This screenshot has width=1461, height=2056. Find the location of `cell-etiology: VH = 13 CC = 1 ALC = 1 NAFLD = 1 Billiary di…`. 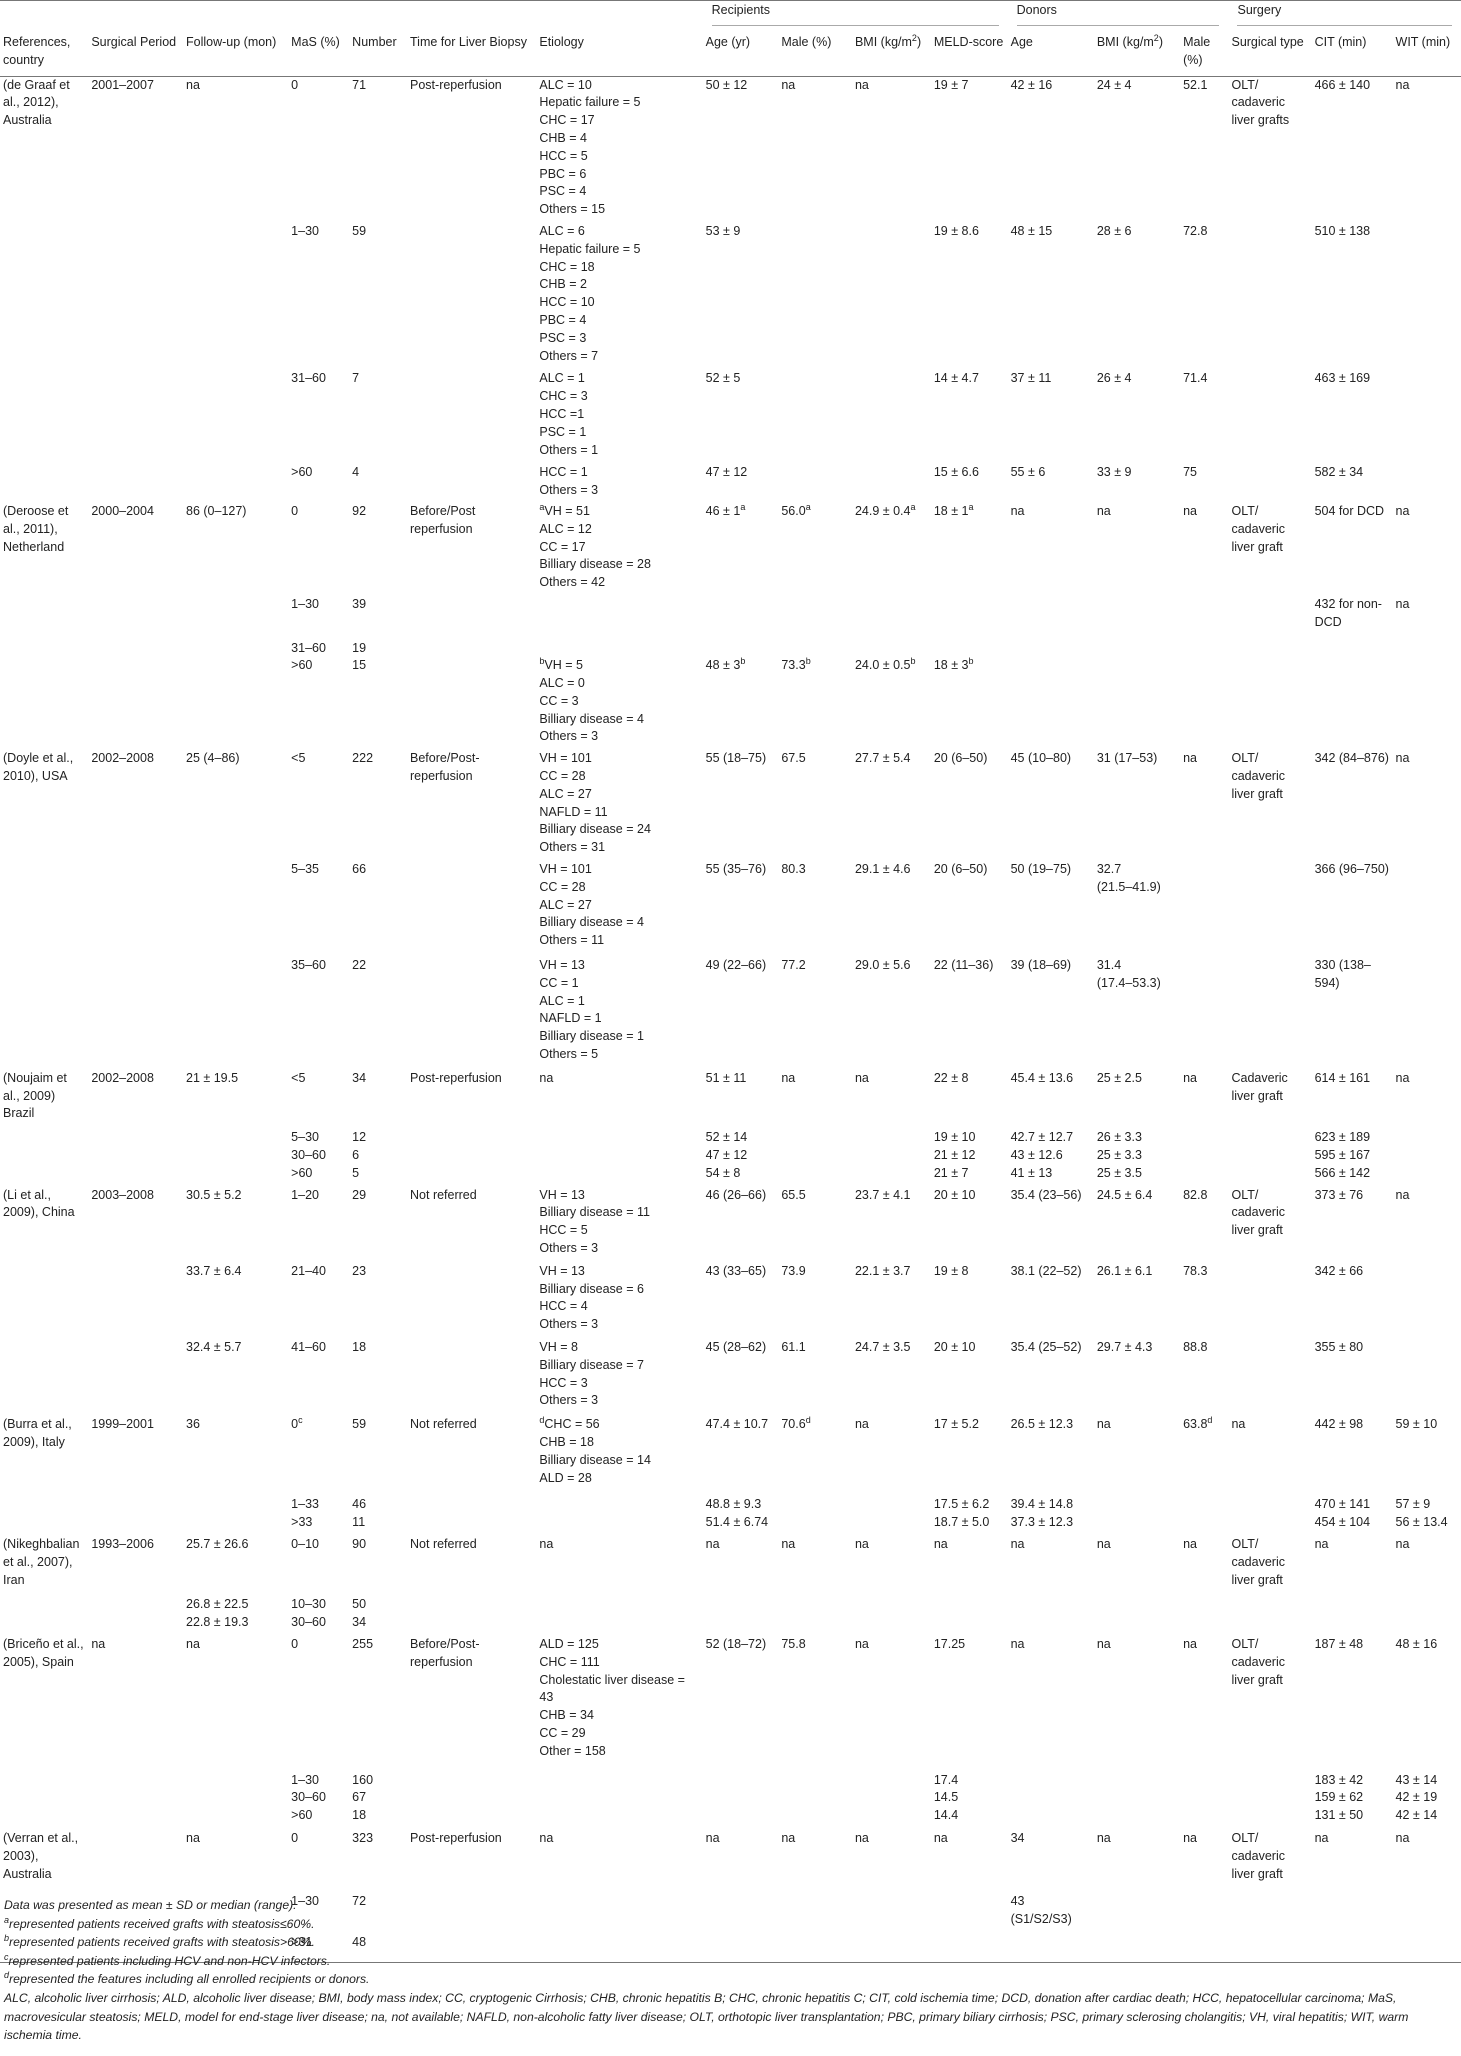

cell-etiology: VH = 13 CC = 1 ALC = 1 NAFLD = 1 Billiary di… is located at coordinates (591, 1010).